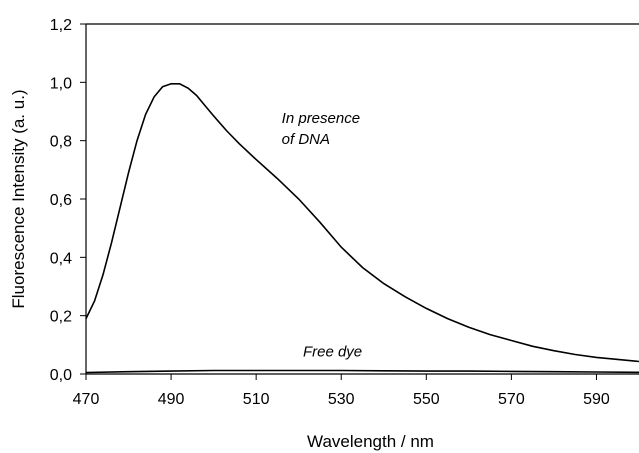 This screenshot has height=453, width=639. Describe the element at coordinates (332, 352) in the screenshot. I see `annotation-2: Free dye` at that location.